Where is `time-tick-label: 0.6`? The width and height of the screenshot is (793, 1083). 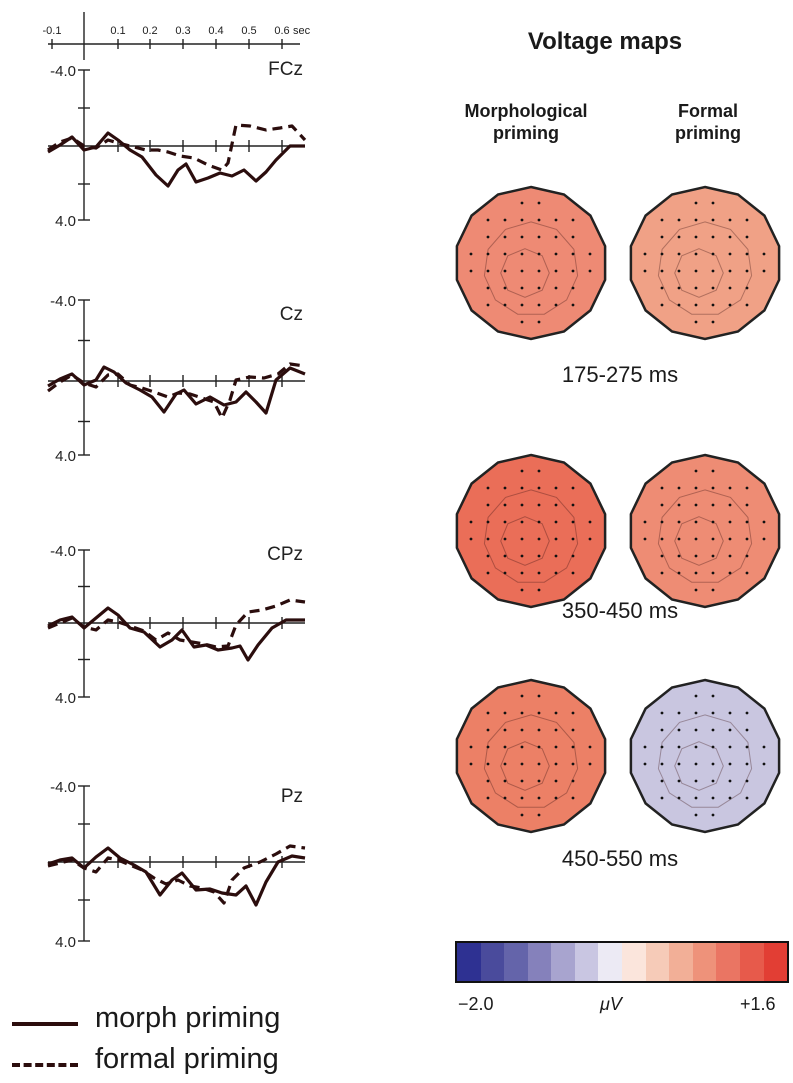
time-tick-label: 0.6 is located at coordinates (281, 31).